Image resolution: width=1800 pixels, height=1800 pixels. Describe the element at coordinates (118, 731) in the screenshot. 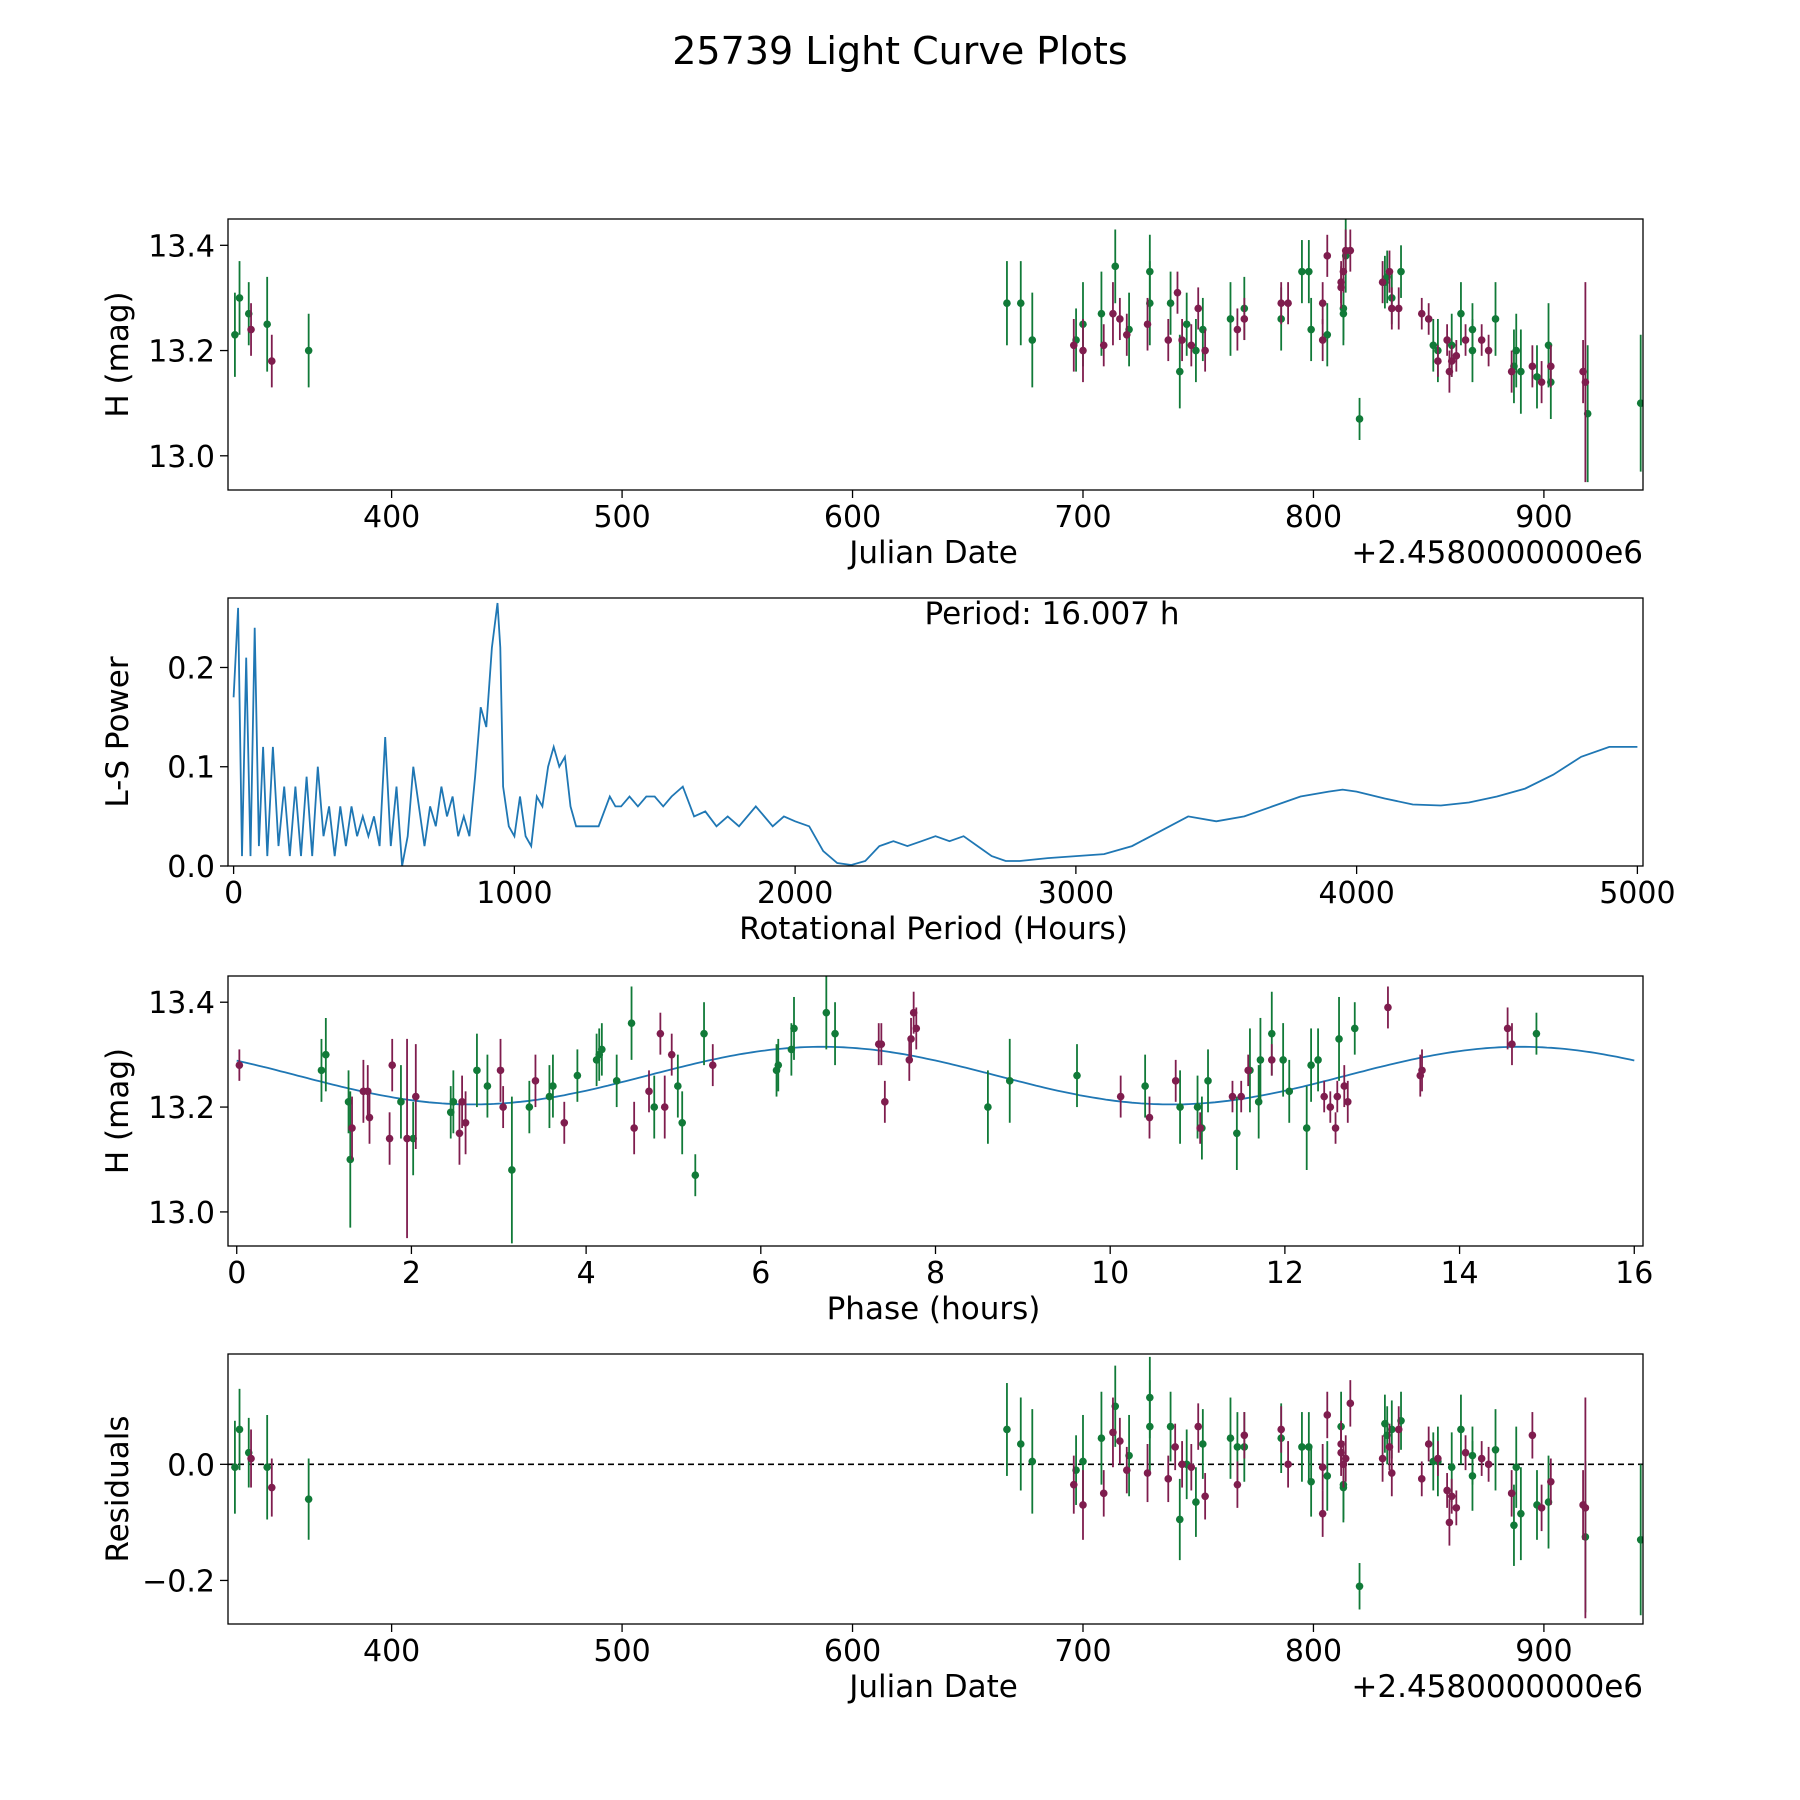

I see `y-axis-label: L-S Power` at that location.